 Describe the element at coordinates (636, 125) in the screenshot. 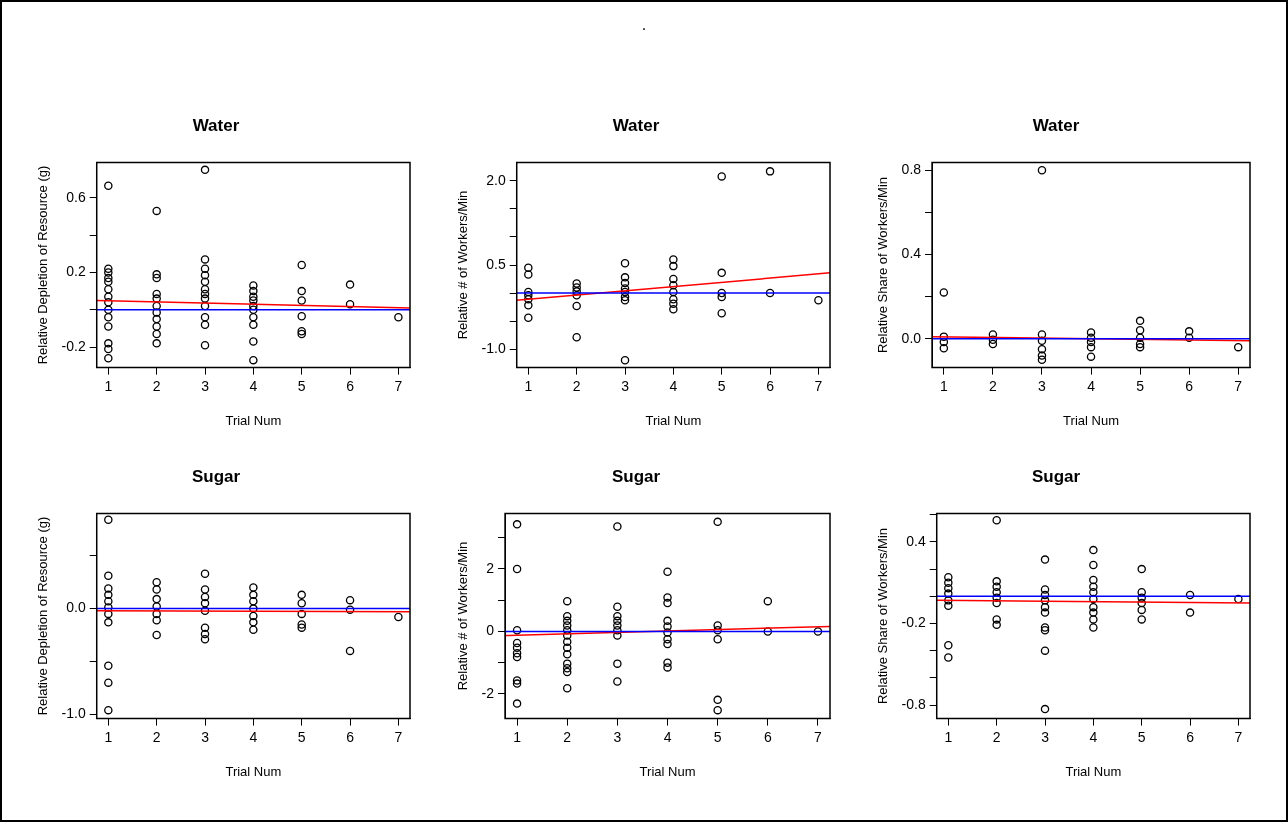

I see `chart-title: Water` at that location.